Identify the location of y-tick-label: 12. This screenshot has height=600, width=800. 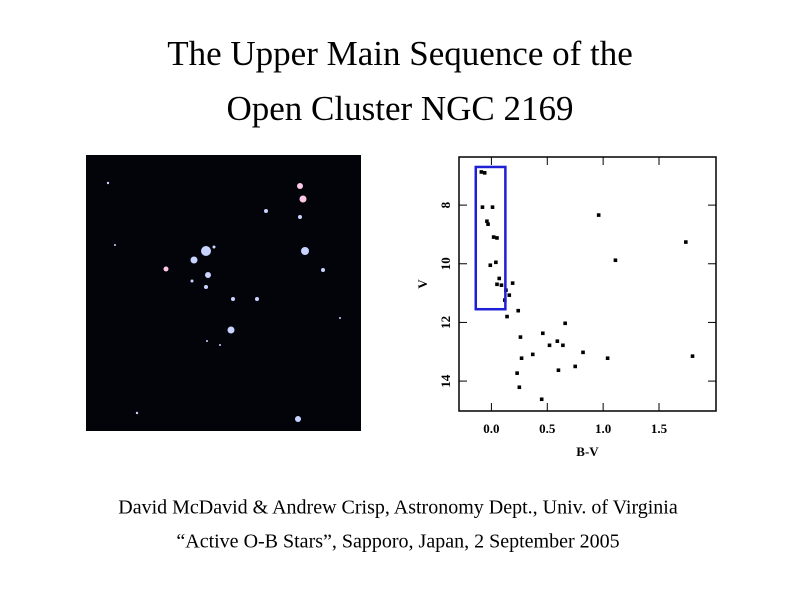
(445, 322).